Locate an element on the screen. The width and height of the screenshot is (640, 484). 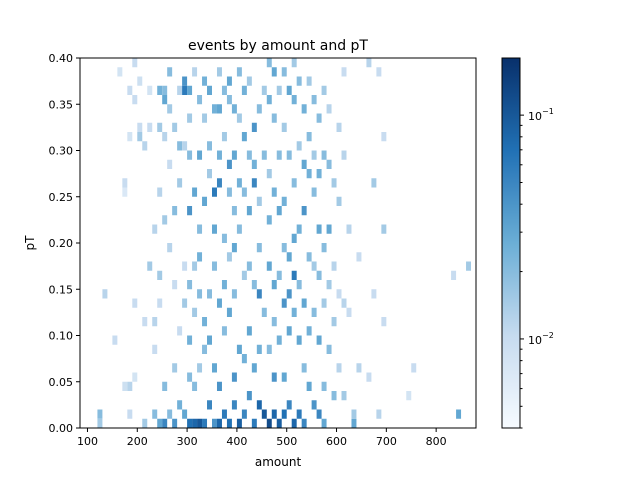
y-tick-label: 0.35 is located at coordinates (61, 104).